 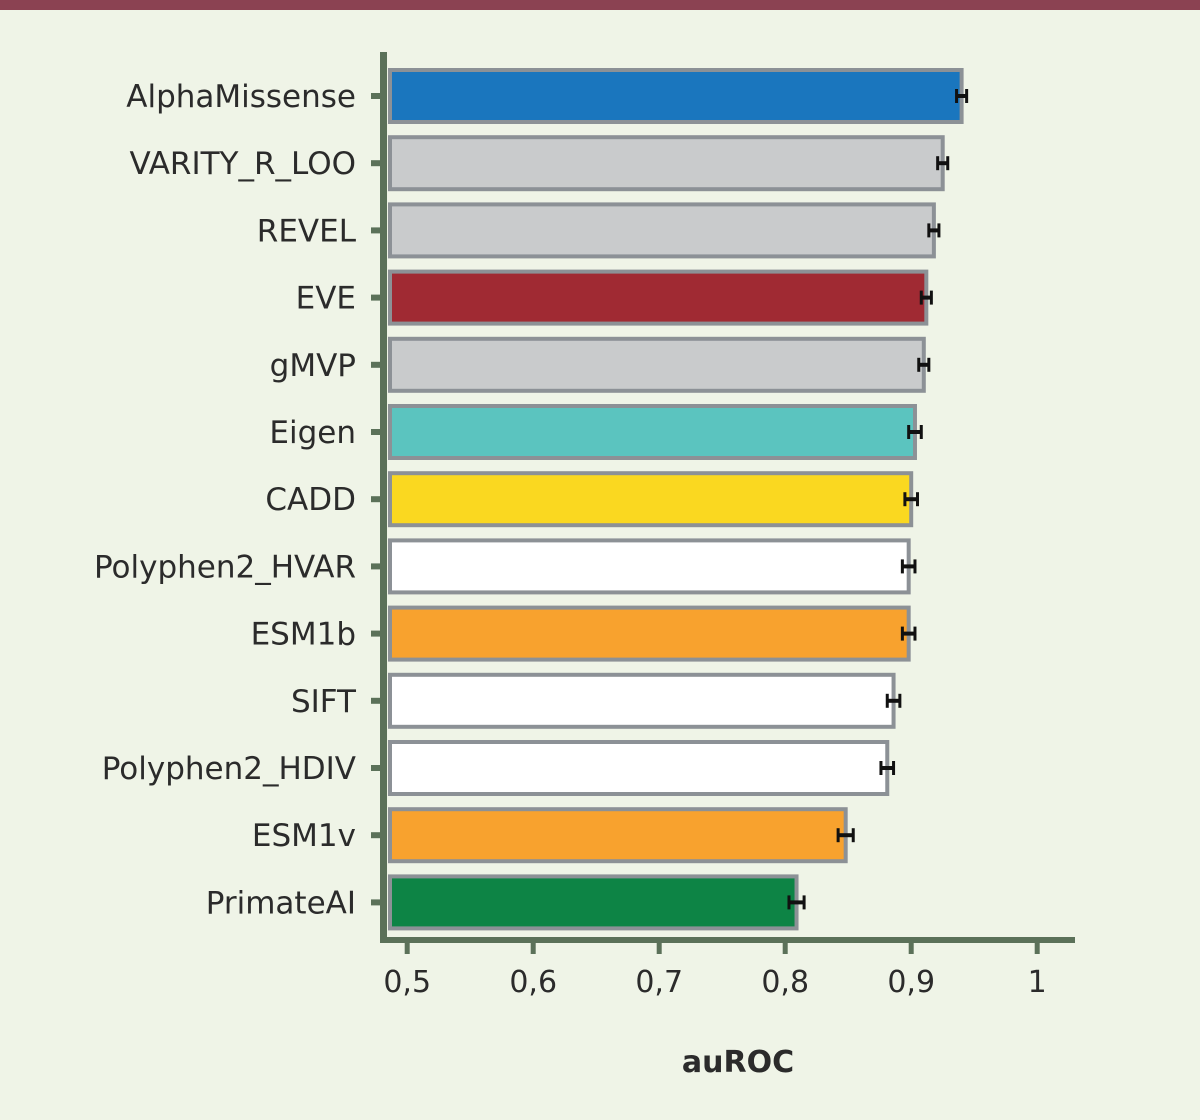 What do you see at coordinates (658, 297) in the screenshot?
I see `bar-eve` at bounding box center [658, 297].